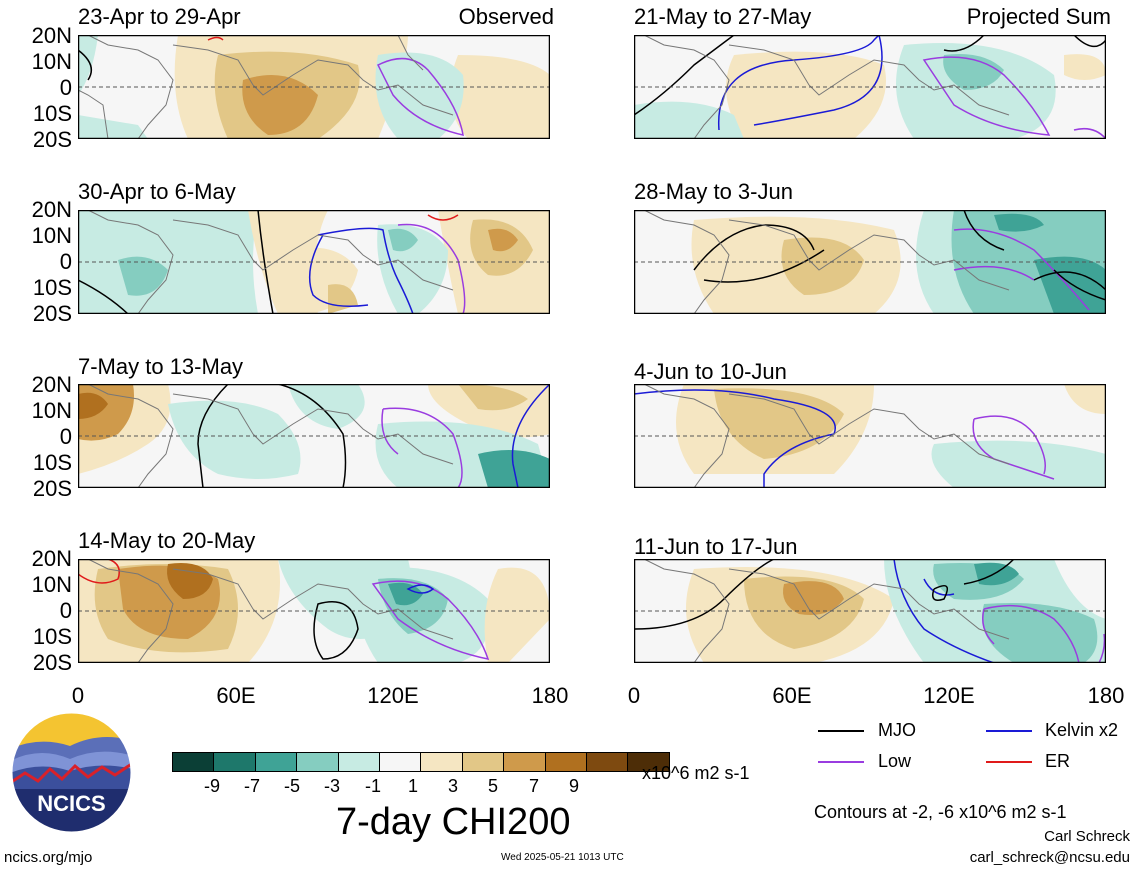 Image resolution: width=1135 pixels, height=872 pixels. What do you see at coordinates (212, 786) in the screenshot?
I see `colorbar-tick: -9` at bounding box center [212, 786].